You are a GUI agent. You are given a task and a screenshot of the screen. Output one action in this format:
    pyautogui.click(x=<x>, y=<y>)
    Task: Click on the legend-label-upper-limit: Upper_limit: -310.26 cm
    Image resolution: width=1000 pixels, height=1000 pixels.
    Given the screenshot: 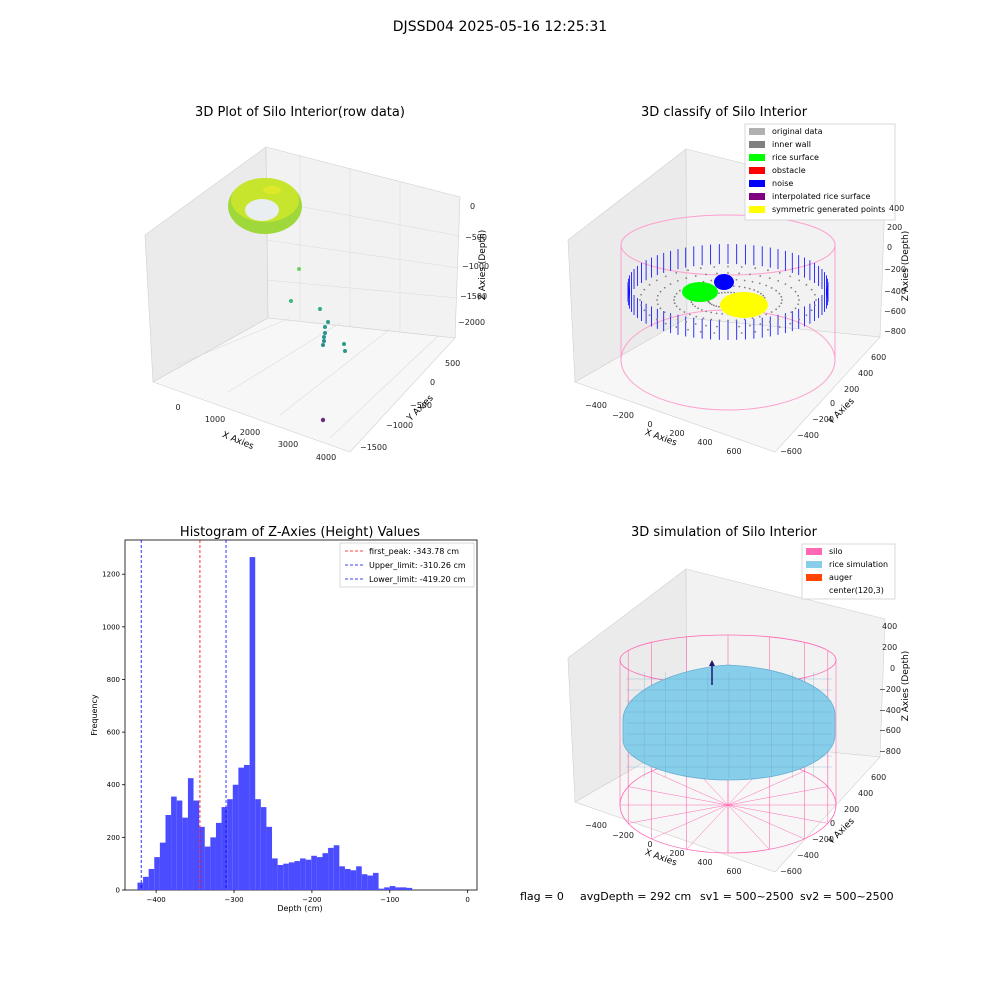 What is the action you would take?
    pyautogui.click(x=417, y=565)
    